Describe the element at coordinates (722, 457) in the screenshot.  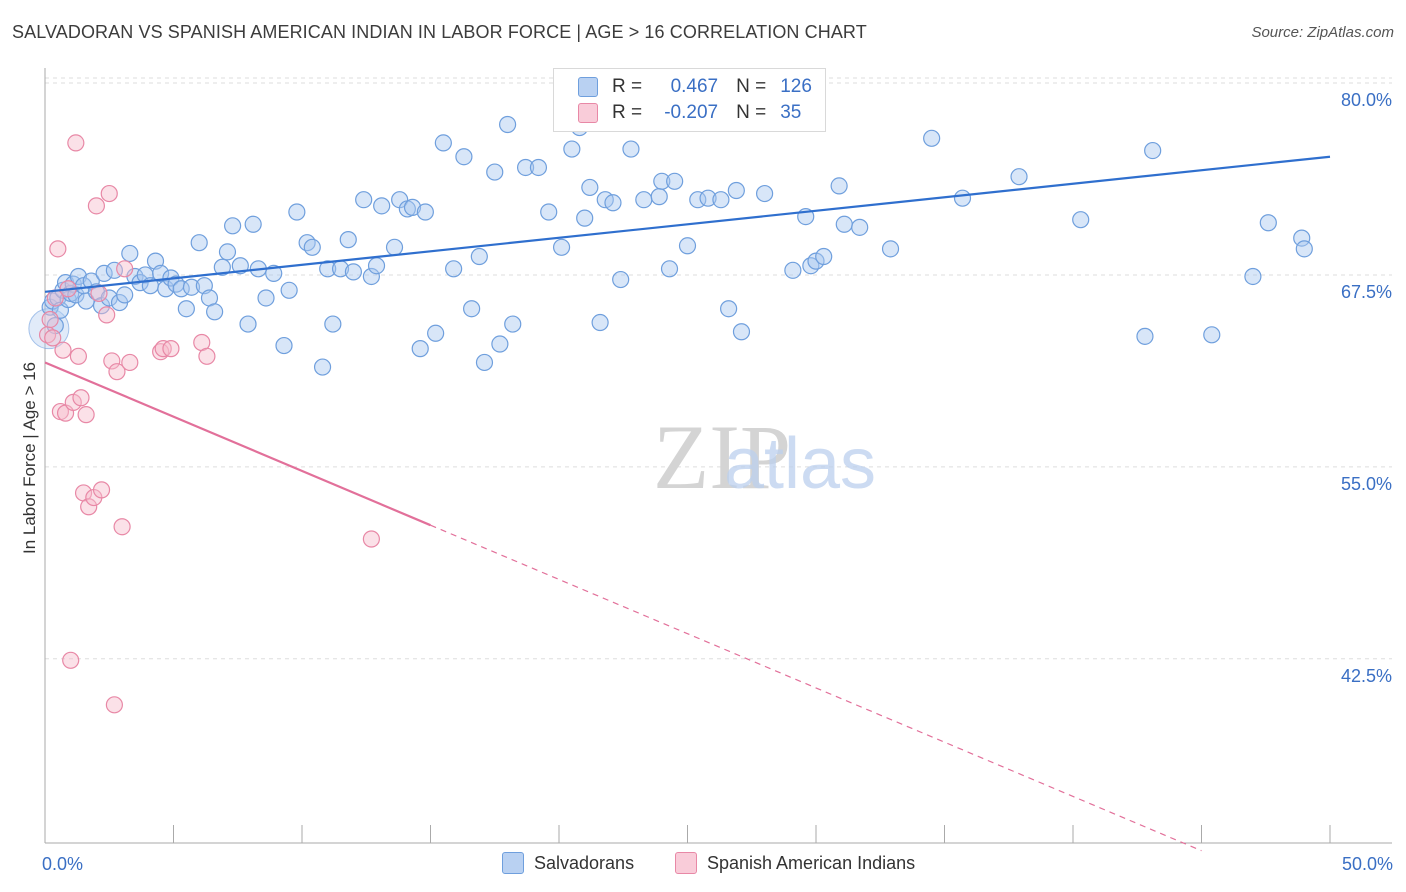
I see `watermark-zip: ZIP` at that location.